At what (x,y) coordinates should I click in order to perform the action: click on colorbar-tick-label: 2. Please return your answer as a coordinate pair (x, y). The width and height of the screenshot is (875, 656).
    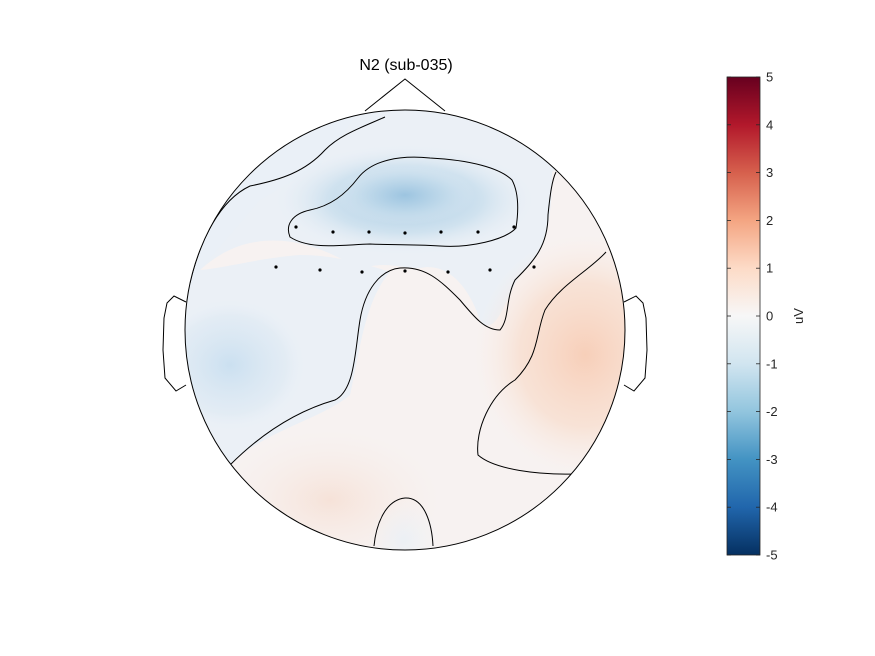
    Looking at the image, I should click on (769, 220).